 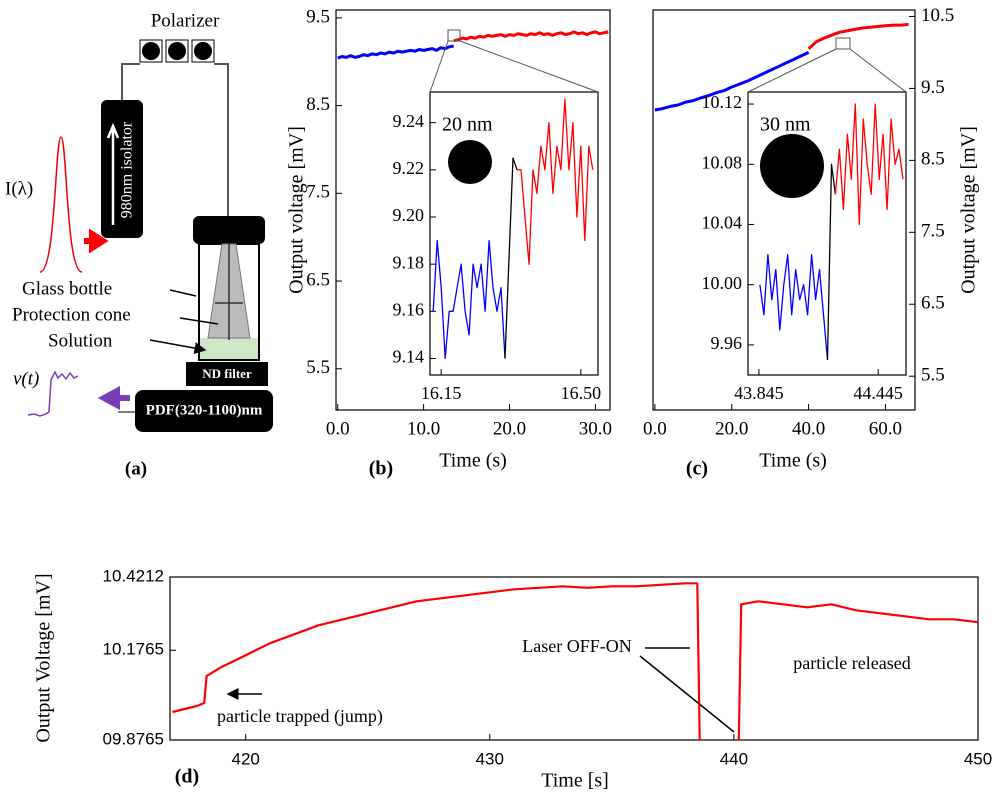 What do you see at coordinates (937, 15) in the screenshot?
I see `y-tick-label: 10.5` at bounding box center [937, 15].